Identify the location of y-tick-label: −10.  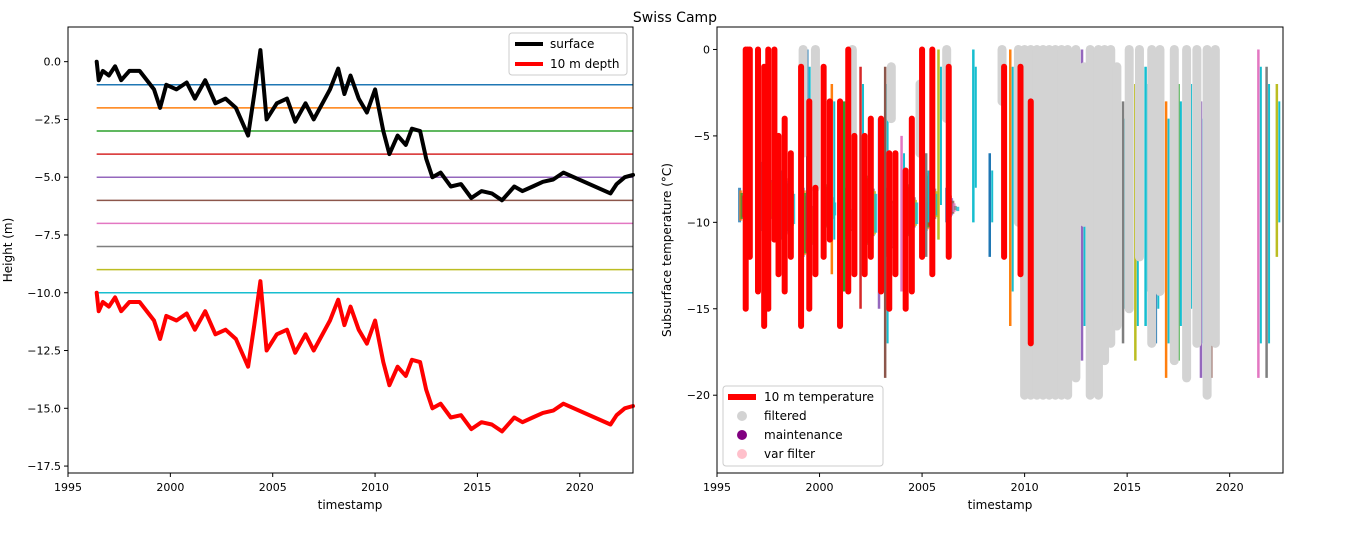
(698, 222).